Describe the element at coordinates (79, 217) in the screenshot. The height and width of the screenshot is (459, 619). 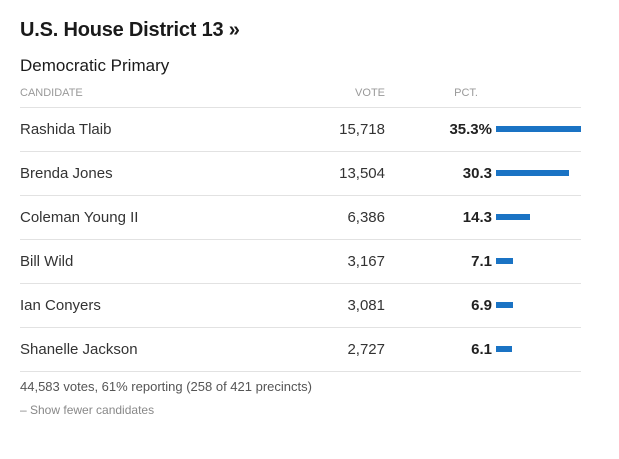
I see `candidate-name: Coleman Young II` at that location.